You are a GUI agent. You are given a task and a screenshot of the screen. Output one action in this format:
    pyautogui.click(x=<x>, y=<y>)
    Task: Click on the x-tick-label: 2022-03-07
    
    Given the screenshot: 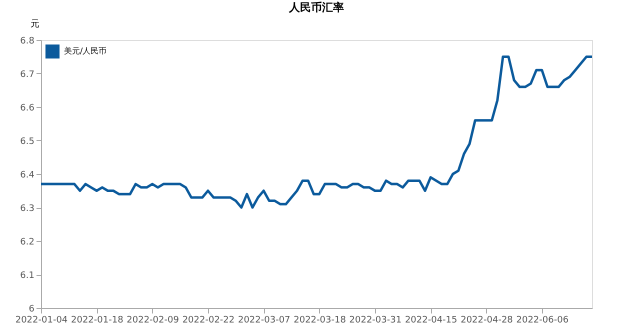 What is the action you would take?
    pyautogui.click(x=264, y=321)
    